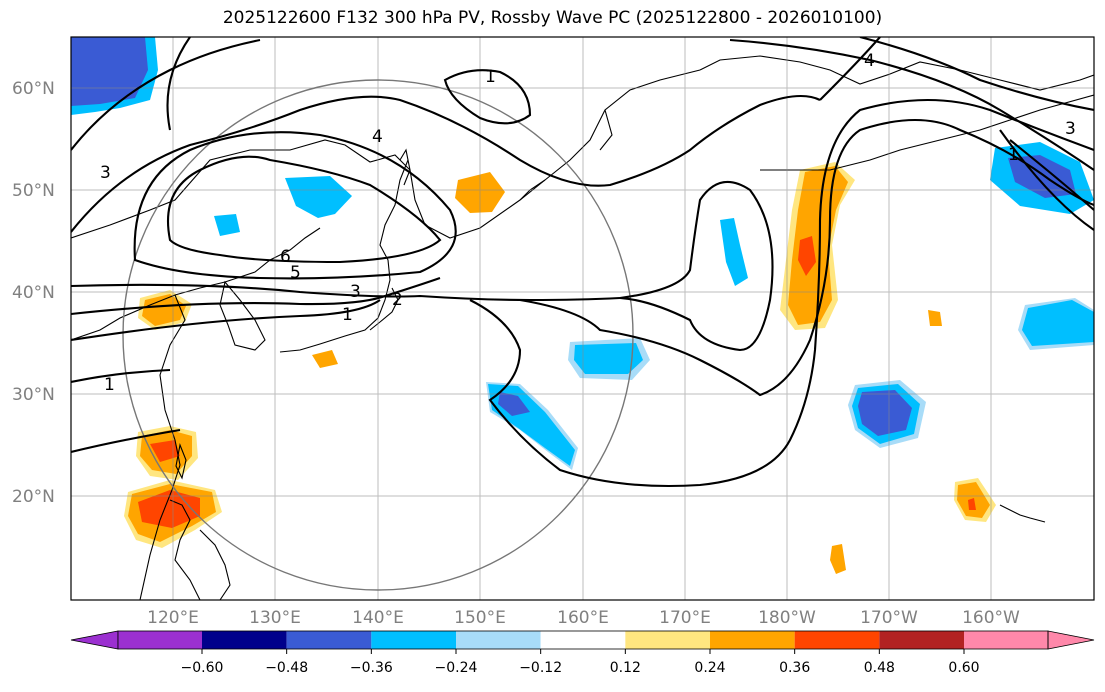  I want to click on lon-label-130e: 130°E, so click(275, 618).